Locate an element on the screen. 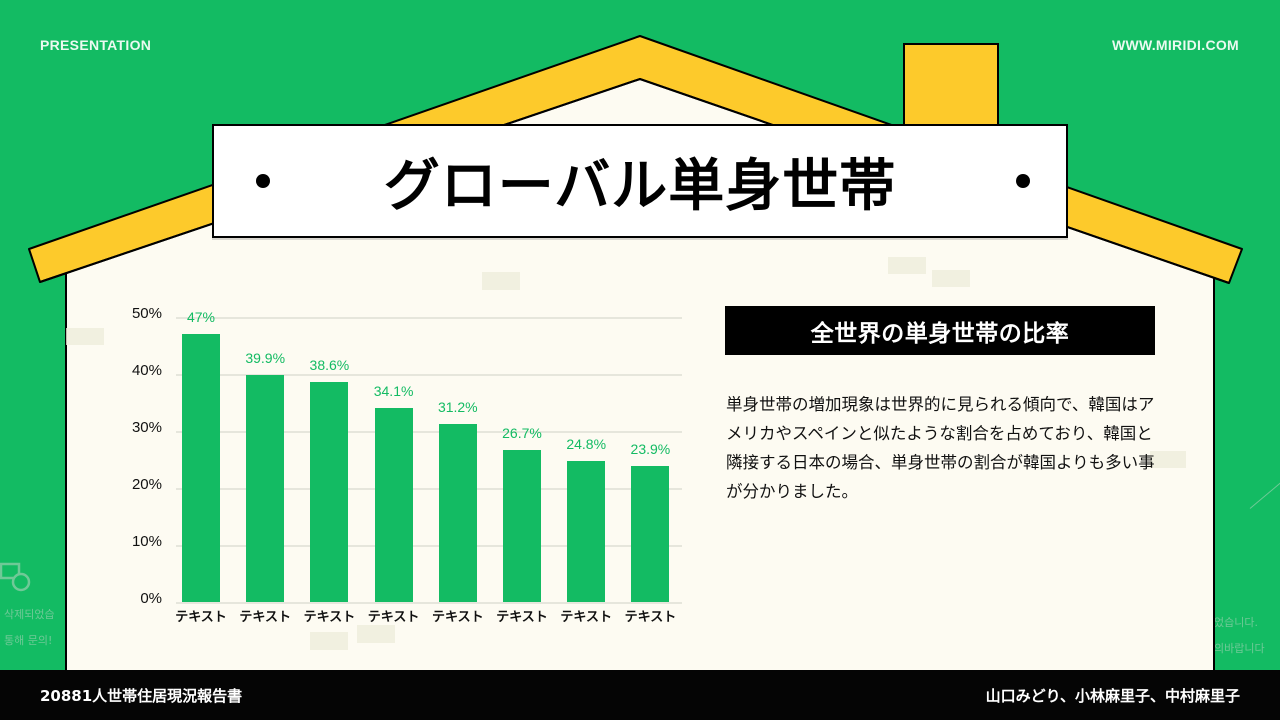 The height and width of the screenshot is (720, 1280). bar-value-label: 47% is located at coordinates (201, 317).